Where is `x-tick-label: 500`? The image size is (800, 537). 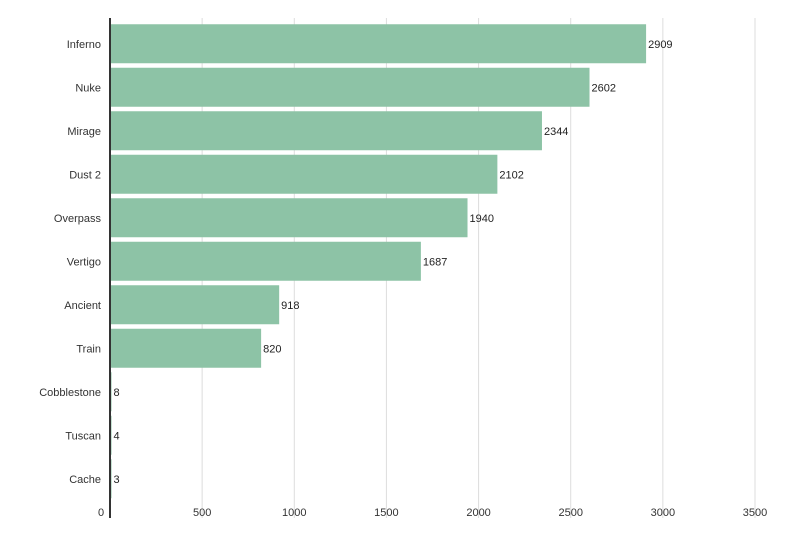 x-tick-label: 500 is located at coordinates (202, 513).